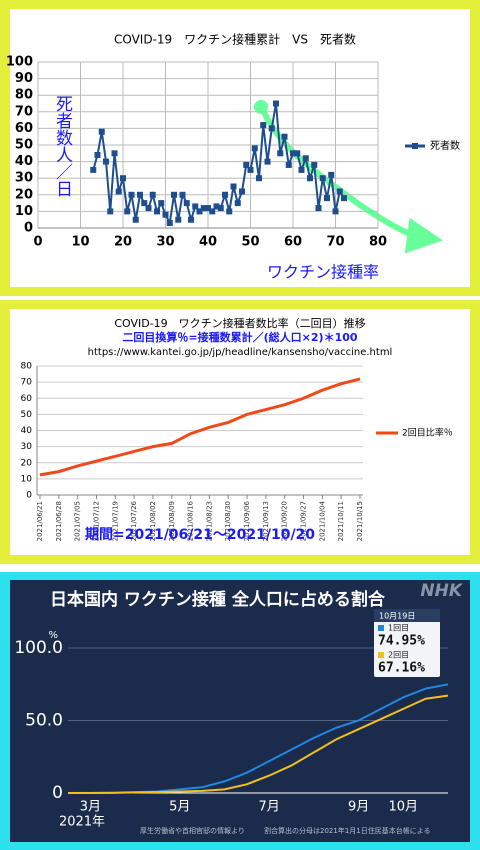 This screenshot has width=480, height=850. What do you see at coordinates (191, 520) in the screenshot?
I see `x-tick-label: 2021/08/16` at bounding box center [191, 520].